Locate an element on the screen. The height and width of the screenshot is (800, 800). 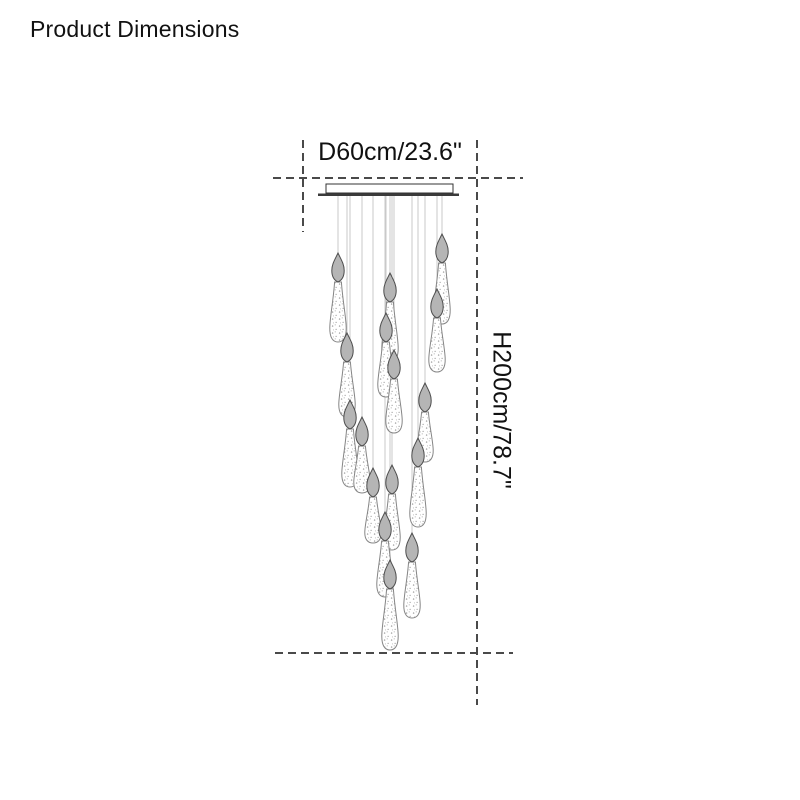
canopy is located at coordinates (388, 189).